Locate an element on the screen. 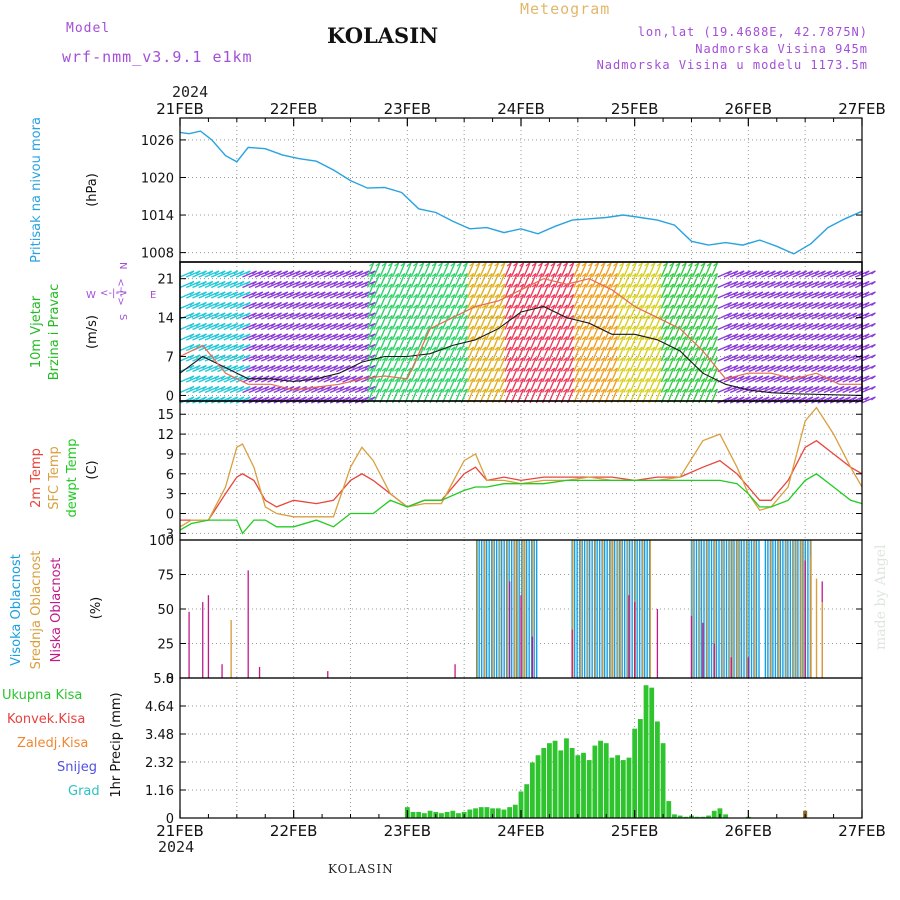 This screenshot has height=900, width=900. model-label: Model is located at coordinates (88, 28).